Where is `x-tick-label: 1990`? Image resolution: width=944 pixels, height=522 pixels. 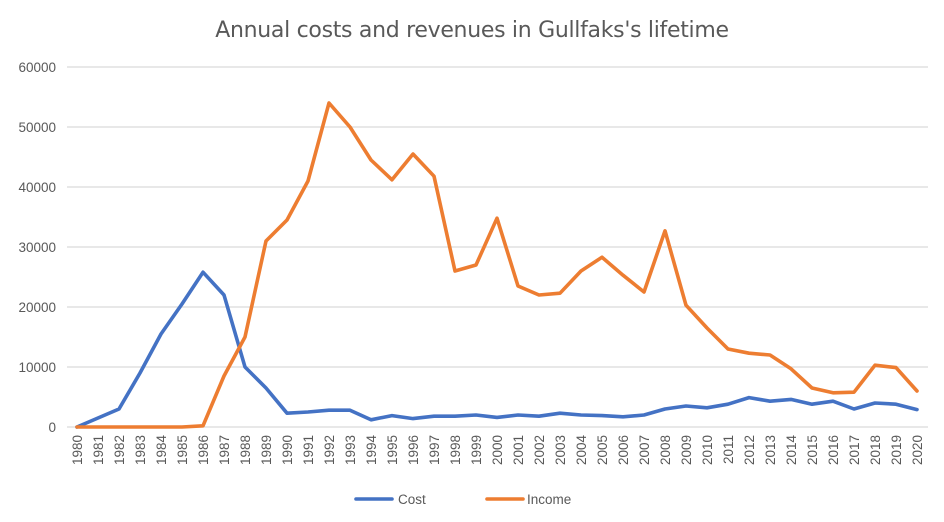
x-tick-label: 1990 is located at coordinates (287, 450).